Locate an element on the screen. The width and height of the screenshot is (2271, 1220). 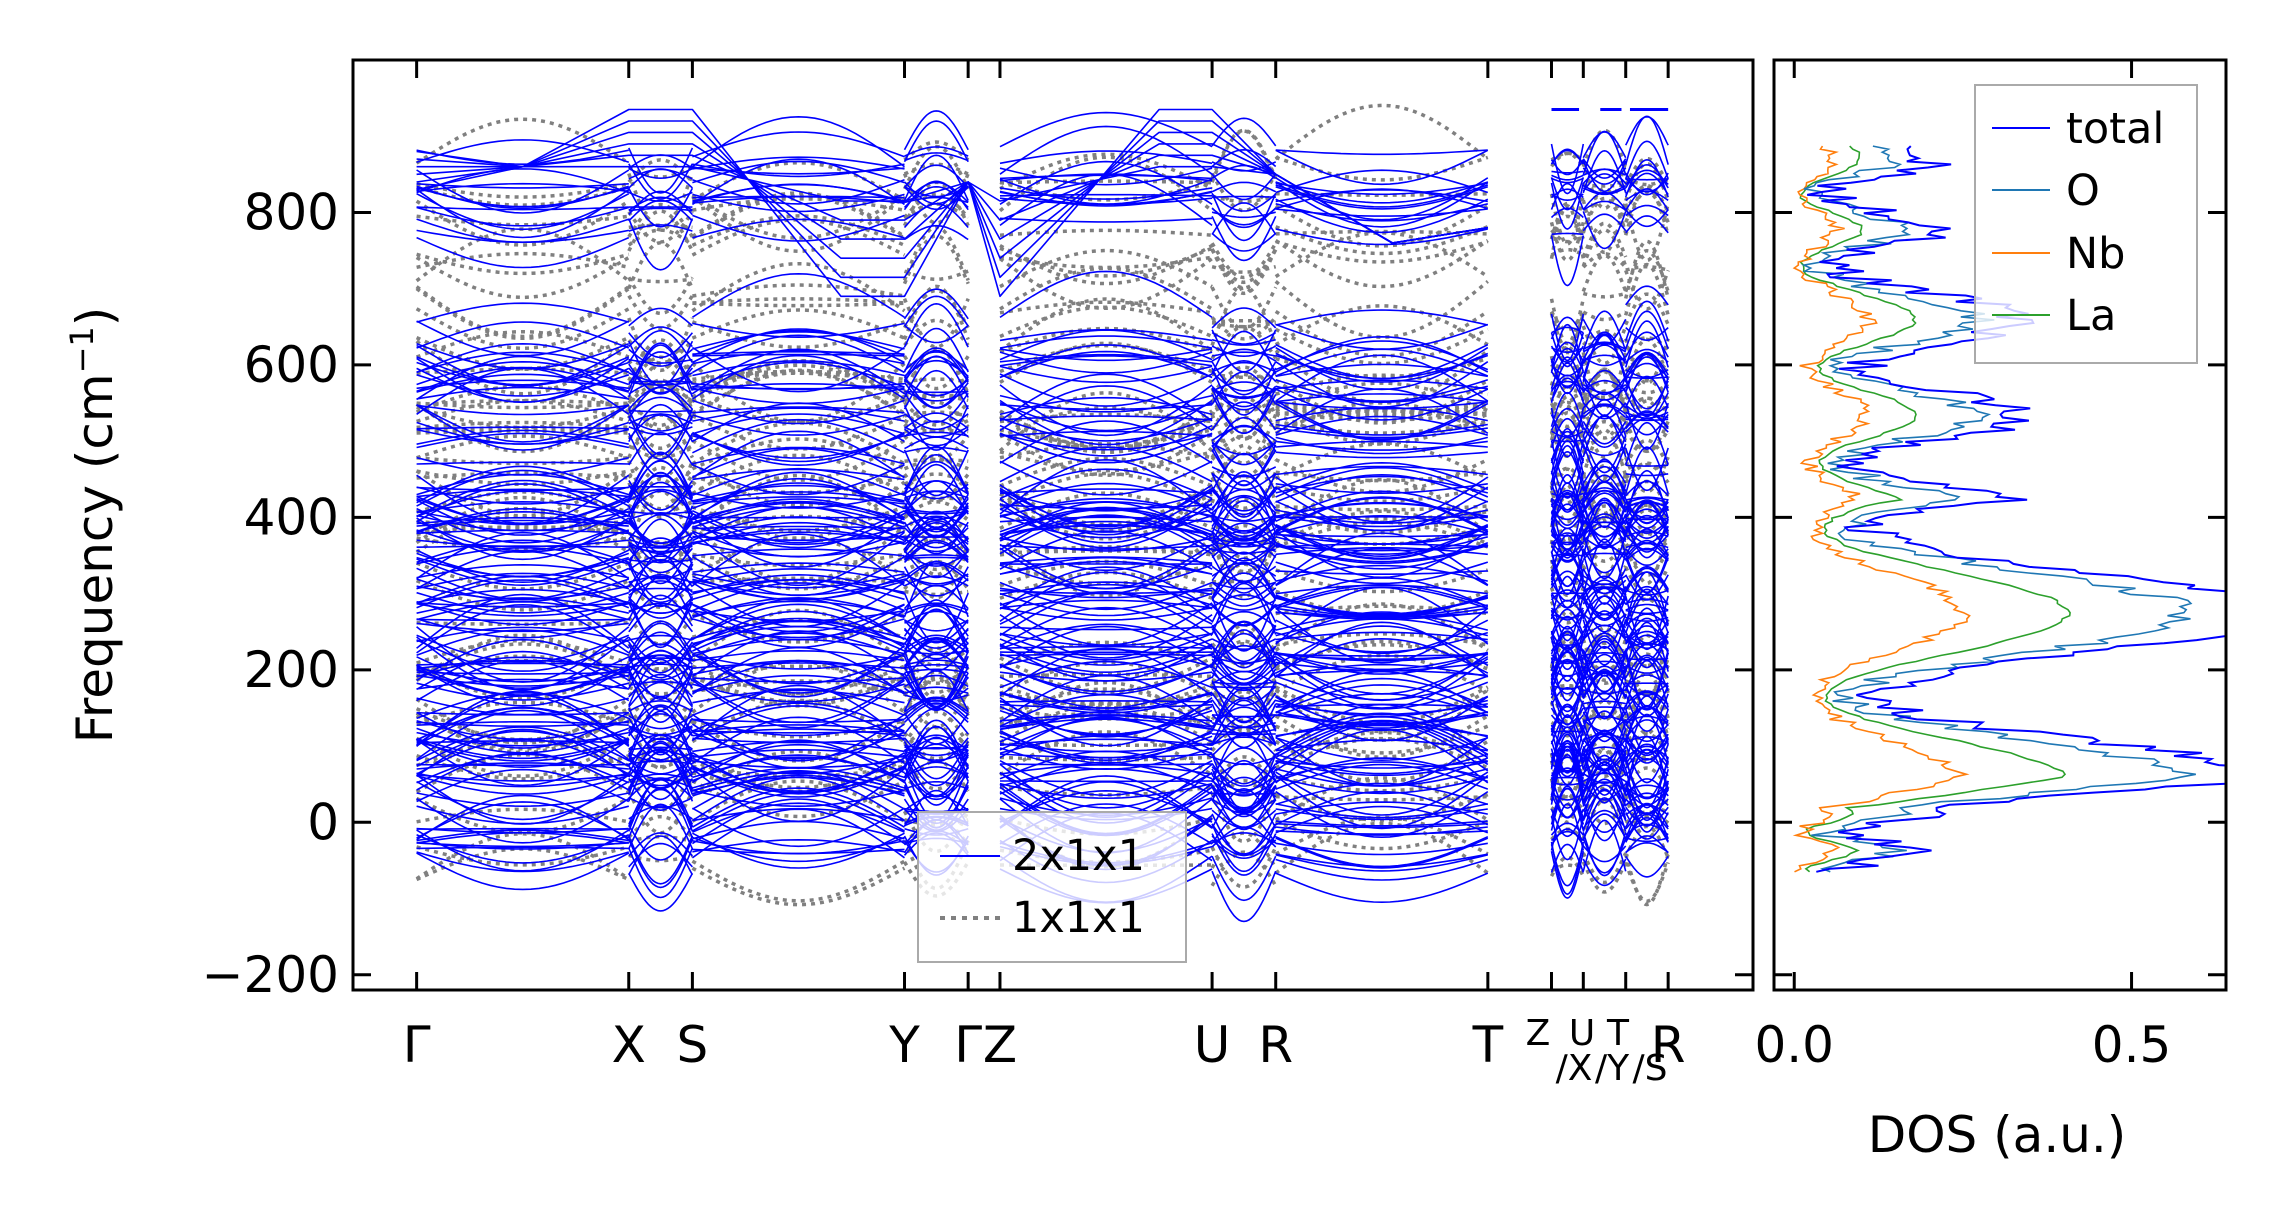
x-tick-sublabel: /Y is located at coordinates (1612, 1068).